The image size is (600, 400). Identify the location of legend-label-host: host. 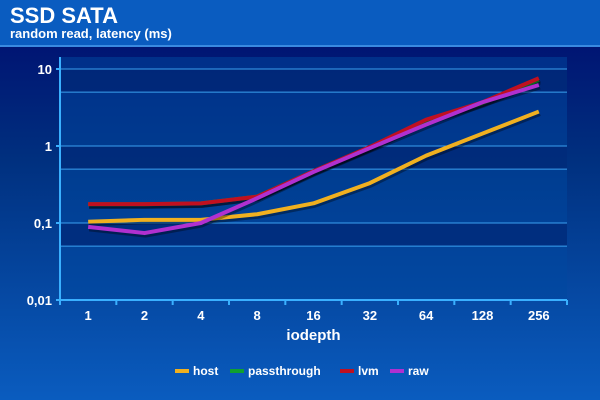
(205, 371).